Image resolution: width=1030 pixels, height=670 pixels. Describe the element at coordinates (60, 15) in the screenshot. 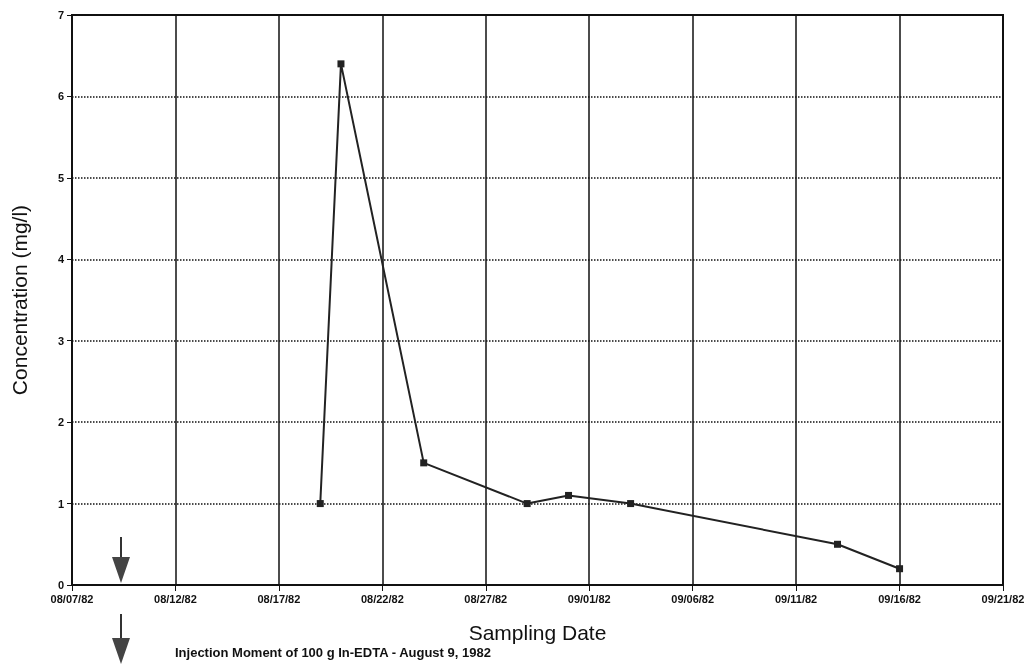

I see `y-tick-label: 7` at that location.